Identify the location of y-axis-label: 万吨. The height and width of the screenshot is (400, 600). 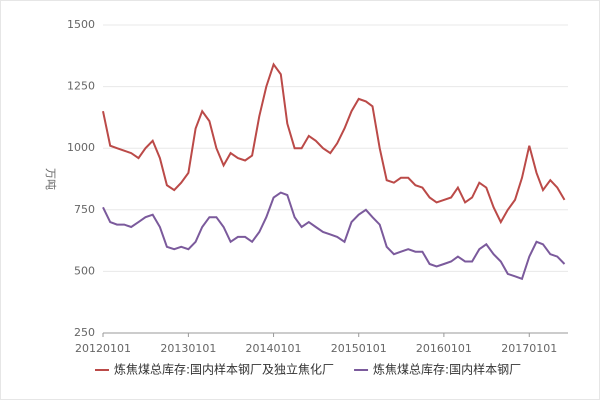
(50, 179).